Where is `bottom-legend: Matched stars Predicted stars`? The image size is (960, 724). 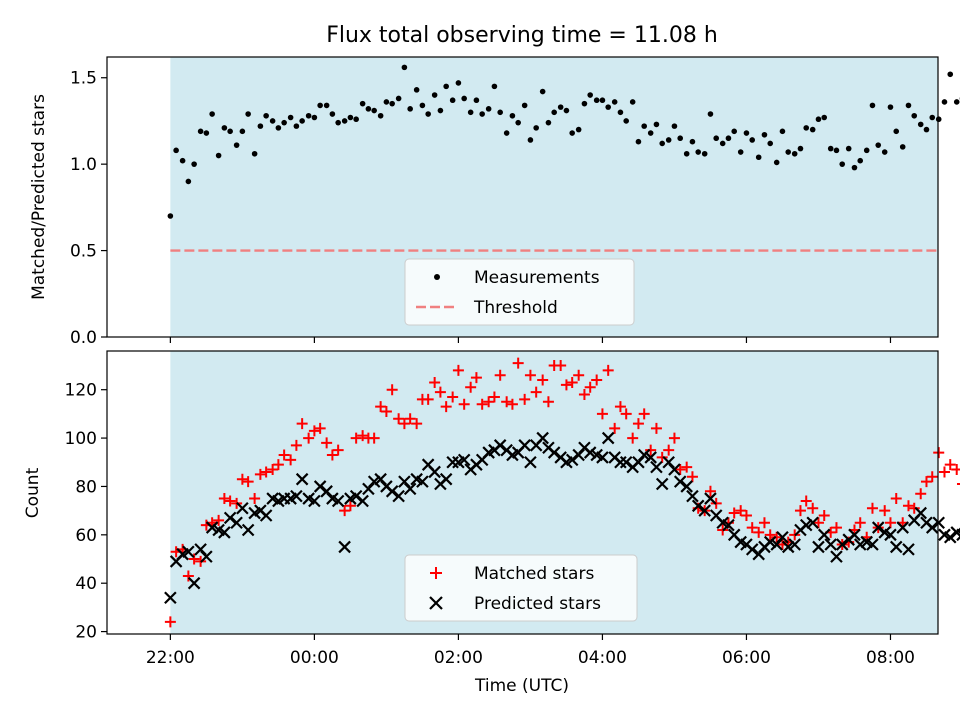 bottom-legend: Matched stars Predicted stars is located at coordinates (521, 588).